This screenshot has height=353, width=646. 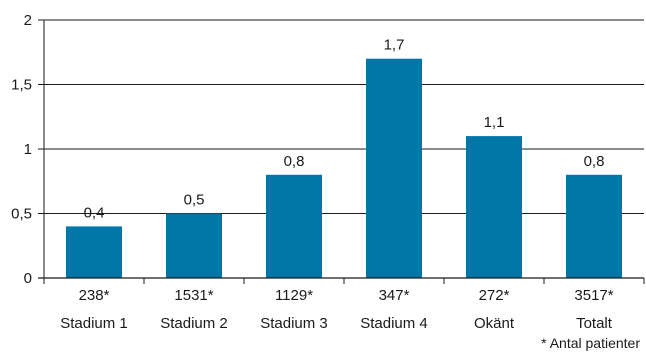 What do you see at coordinates (28, 20) in the screenshot?
I see `y-tick-label: 2` at bounding box center [28, 20].